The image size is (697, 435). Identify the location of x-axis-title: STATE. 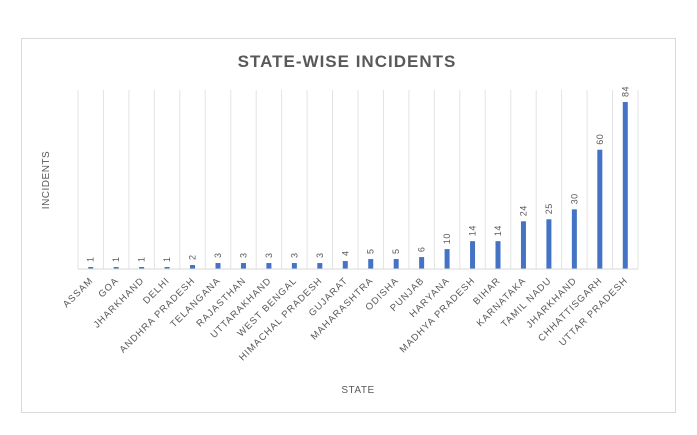
(357, 390).